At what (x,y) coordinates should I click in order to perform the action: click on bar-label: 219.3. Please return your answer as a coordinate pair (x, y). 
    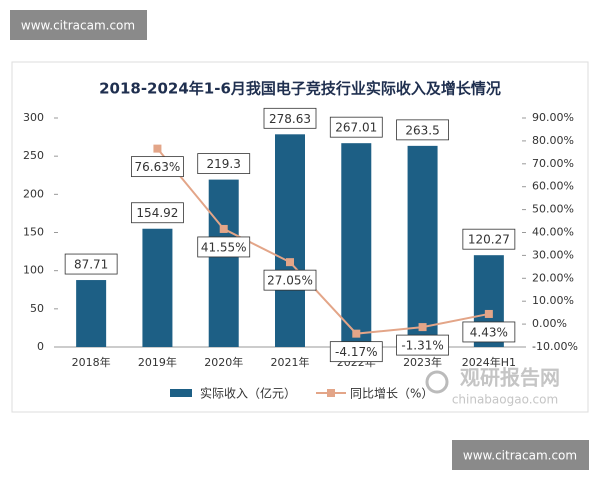
    Looking at the image, I should click on (224, 164).